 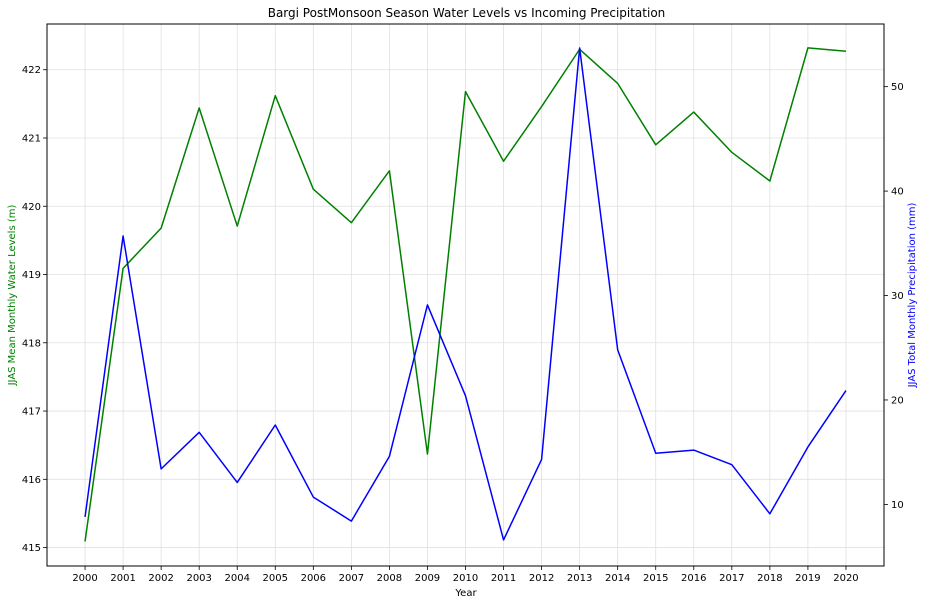 I want to click on x-tick-label: 2014, so click(x=617, y=578).